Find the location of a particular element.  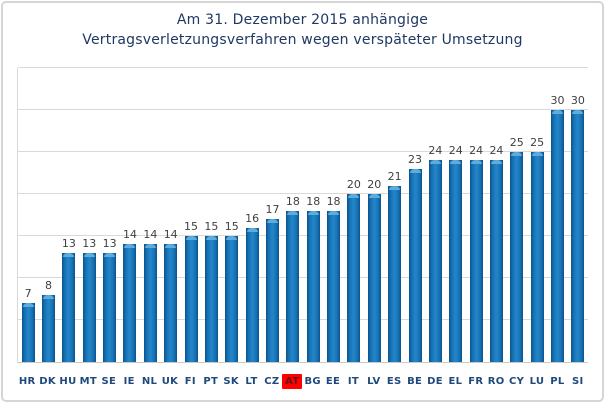

bar-fi is located at coordinates (191, 299).